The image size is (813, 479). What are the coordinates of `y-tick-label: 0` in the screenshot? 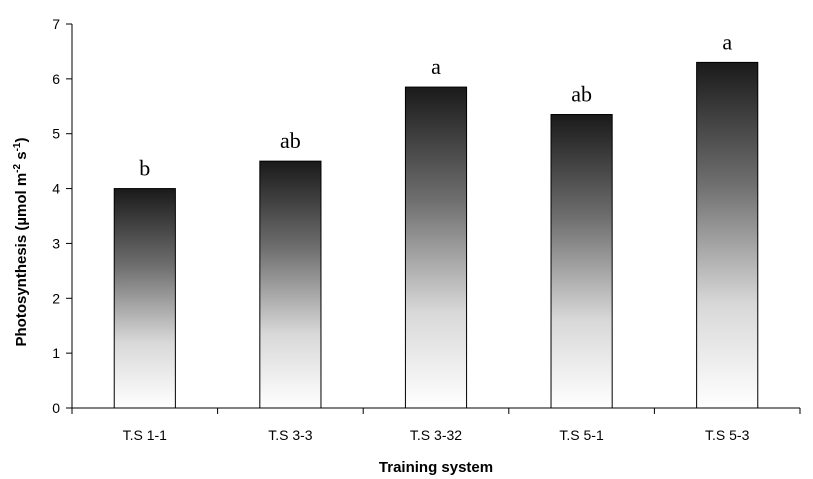 It's located at (56, 408).